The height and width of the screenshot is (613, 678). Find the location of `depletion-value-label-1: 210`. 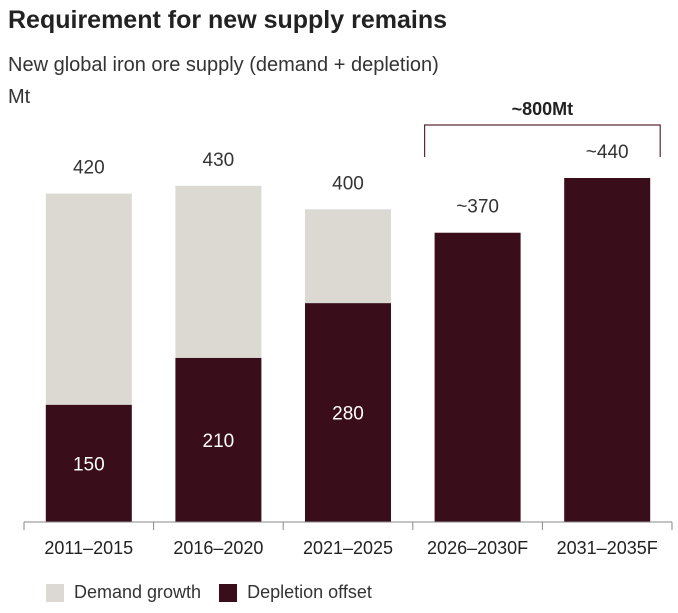

depletion-value-label-1: 210 is located at coordinates (219, 441).